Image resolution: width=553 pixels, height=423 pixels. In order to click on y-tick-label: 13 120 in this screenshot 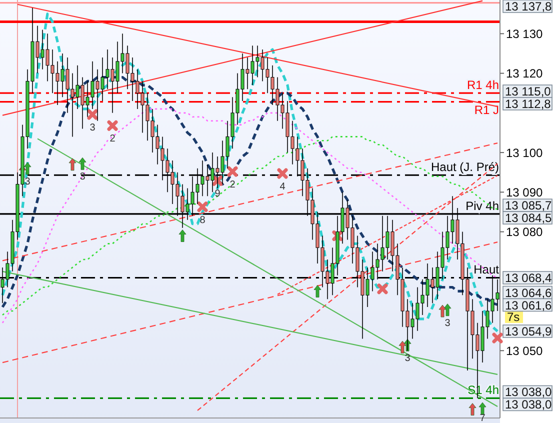, I will do `click(525, 73)`.